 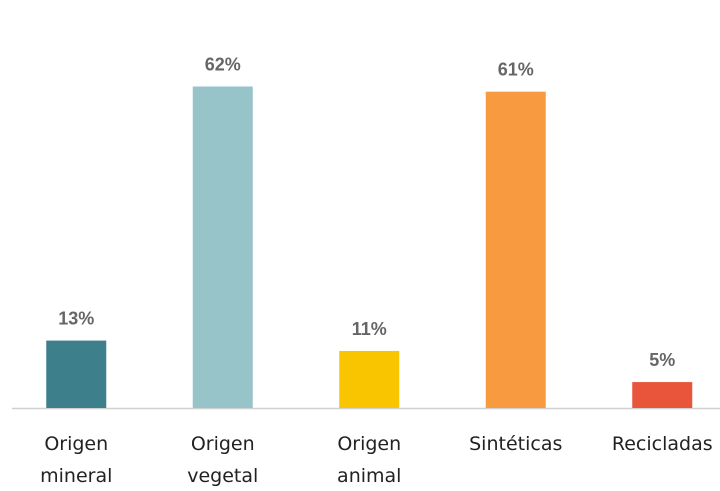 What do you see at coordinates (515, 444) in the screenshot?
I see `x-tick-label: Sintéticas` at bounding box center [515, 444].